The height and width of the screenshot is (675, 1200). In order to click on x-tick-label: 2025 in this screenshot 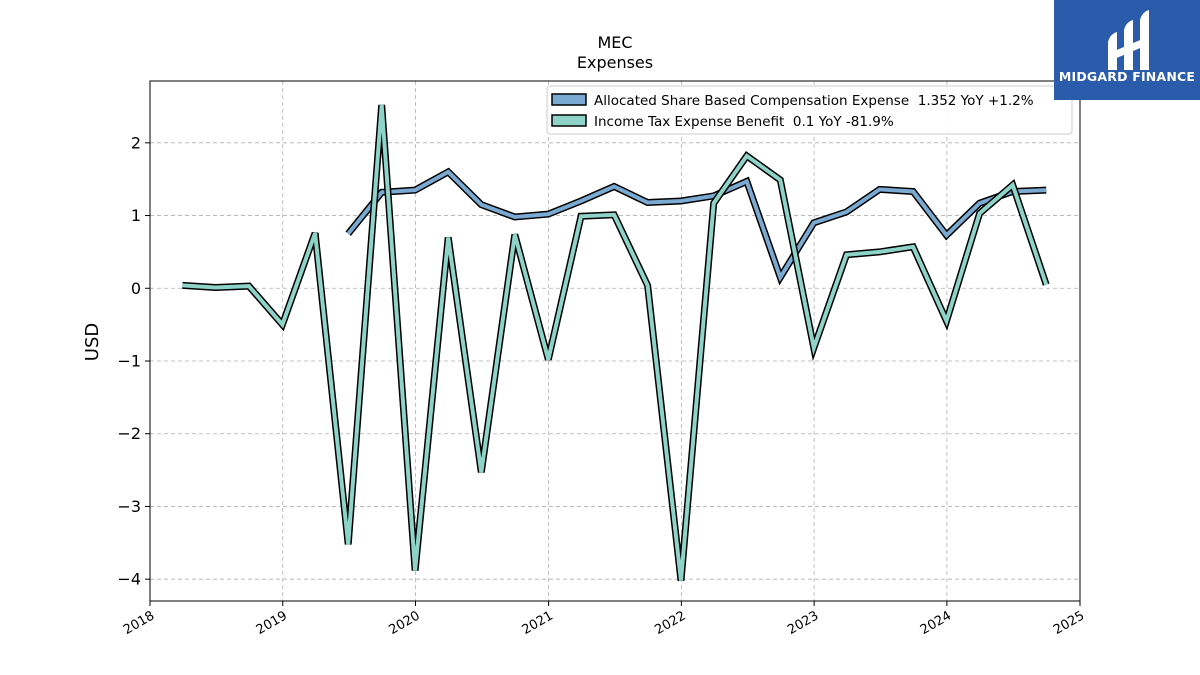, I will do `click(1069, 623)`.